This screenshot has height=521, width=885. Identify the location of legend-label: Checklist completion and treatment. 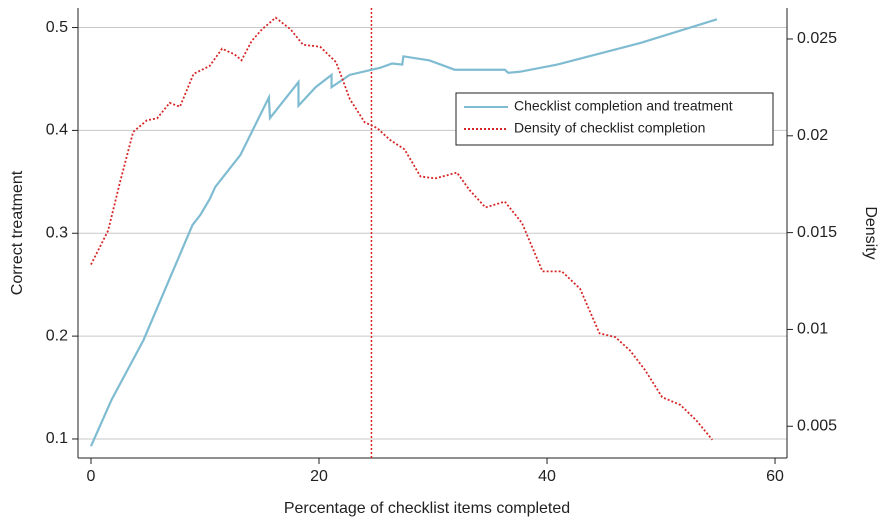
(623, 106).